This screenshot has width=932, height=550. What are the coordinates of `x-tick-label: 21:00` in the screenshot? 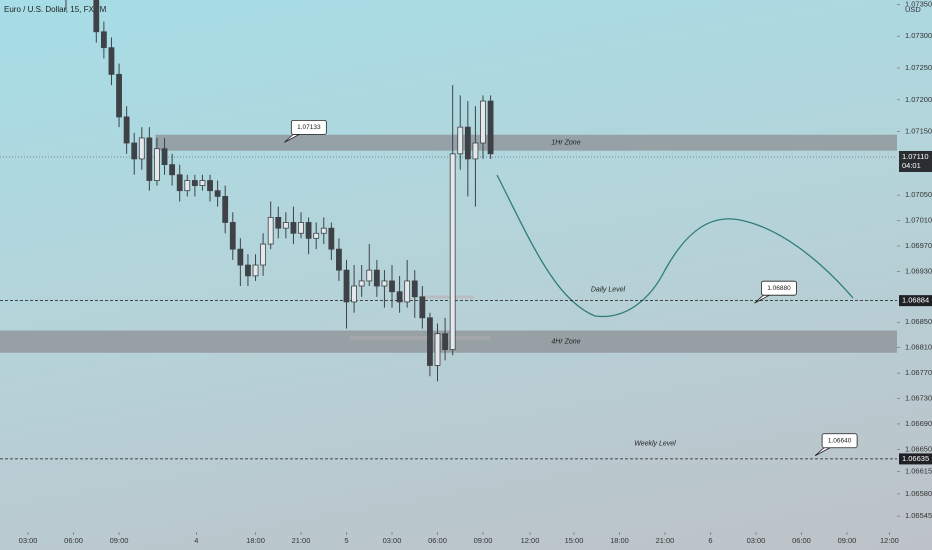 It's located at (301, 540).